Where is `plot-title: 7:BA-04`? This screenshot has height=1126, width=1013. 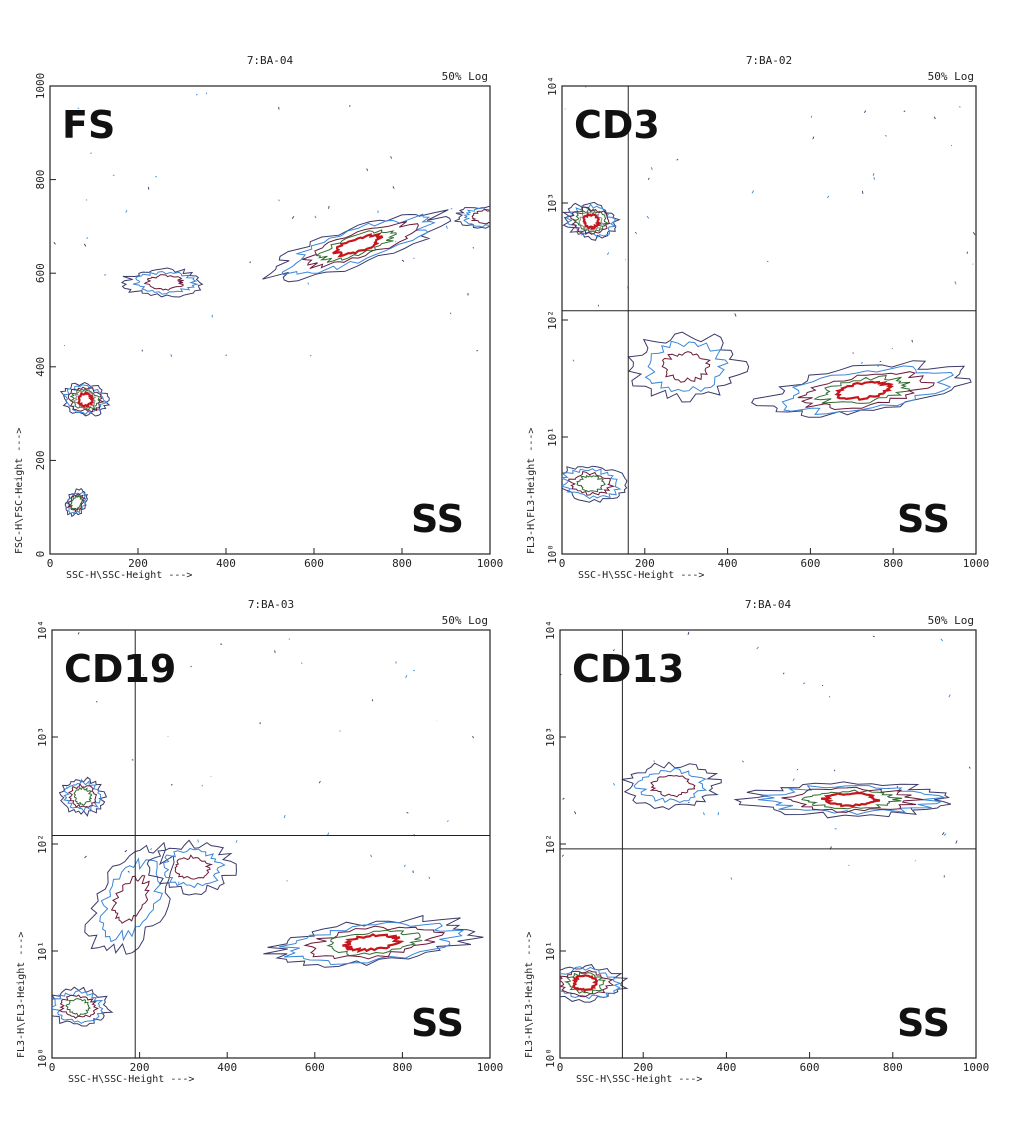 plot-title: 7:BA-04 is located at coordinates (768, 604).